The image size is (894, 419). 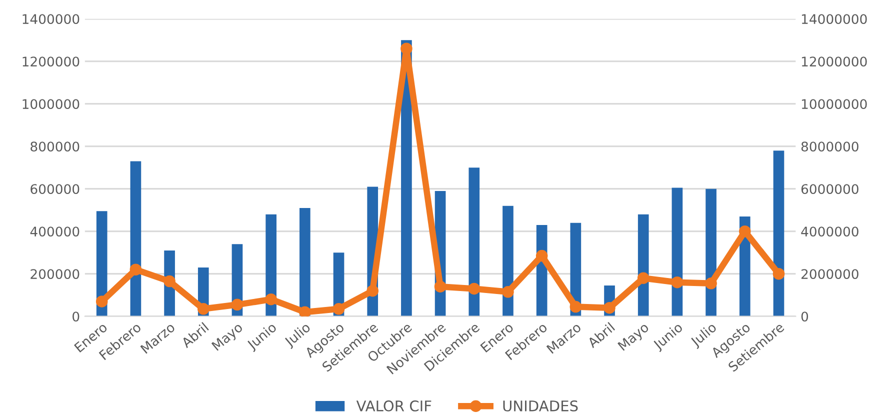 I want to click on y2-tick-label: 10000000, so click(x=834, y=104).